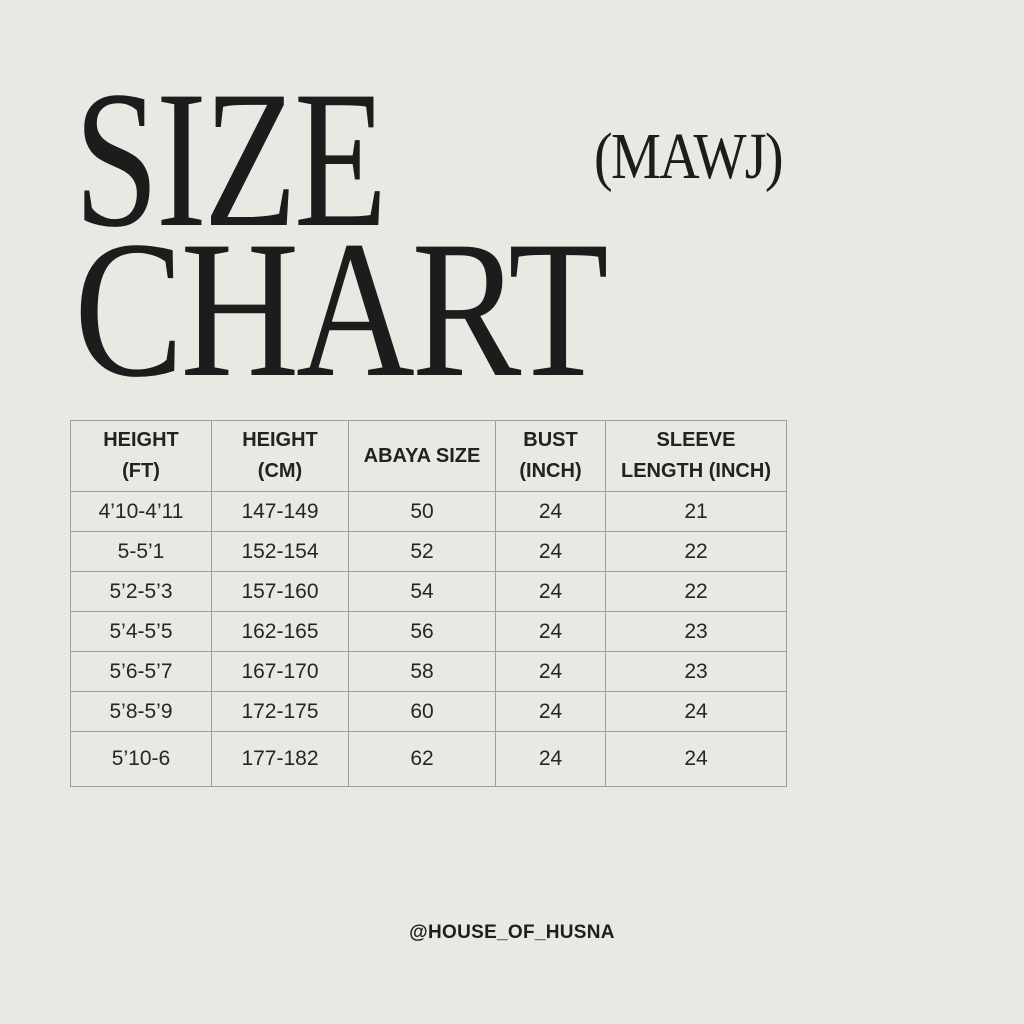 Image resolution: width=1024 pixels, height=1024 pixels. Describe the element at coordinates (280, 471) in the screenshot. I see `header-line: (CM)` at that location.